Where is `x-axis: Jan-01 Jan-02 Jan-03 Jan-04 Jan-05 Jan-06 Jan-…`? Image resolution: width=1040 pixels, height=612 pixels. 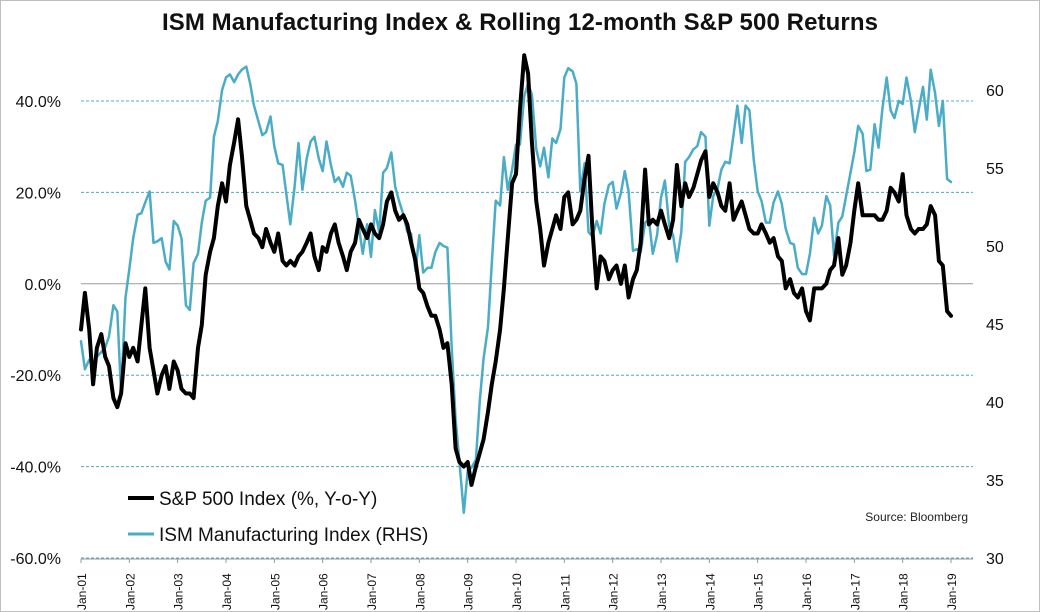
x-axis: Jan-01 Jan-02 Jan-03 Jan-04 Jan-05 Jan-06 Jan-… is located at coordinates (524, 584).